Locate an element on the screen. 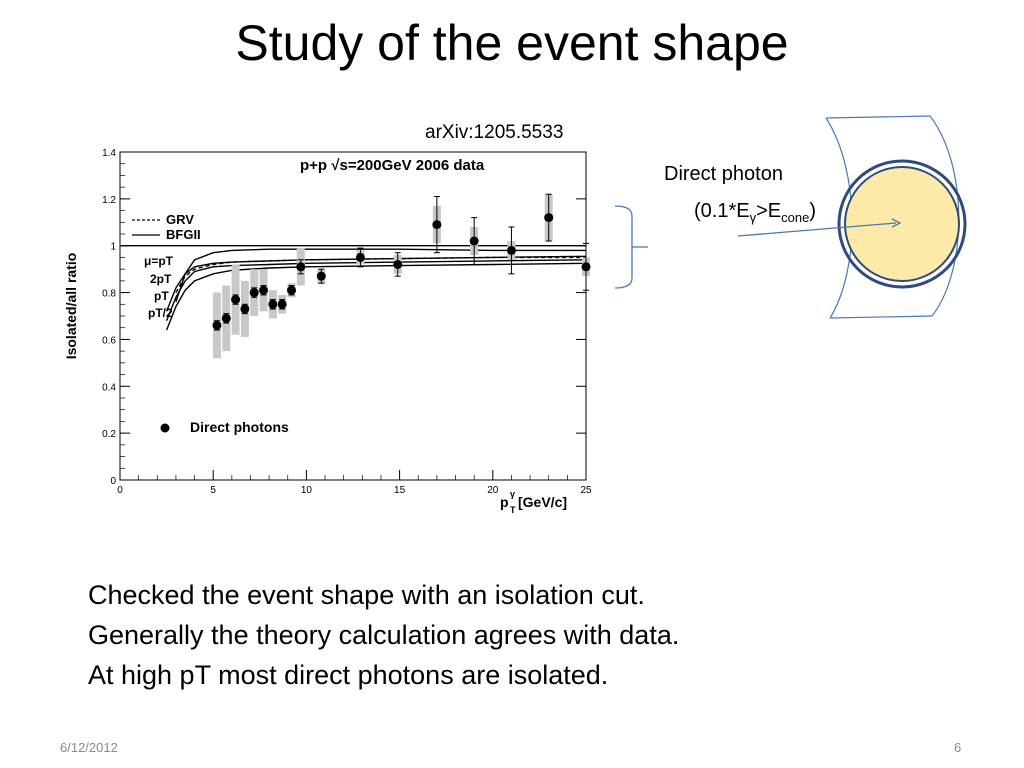 This screenshot has height=768, width=1024. x-tick-label: 10 is located at coordinates (307, 490).